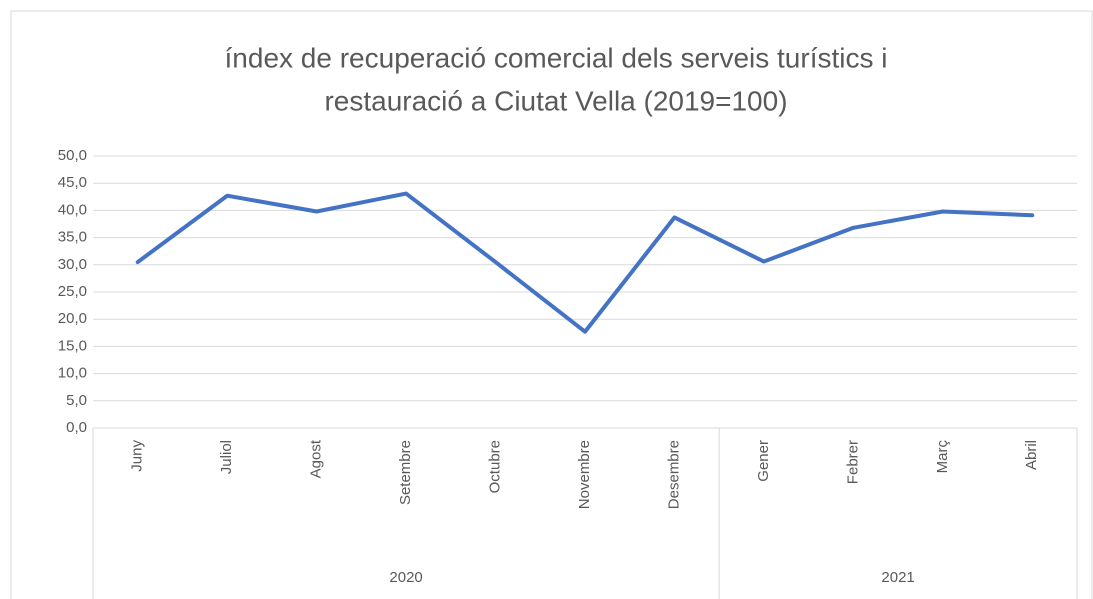 This screenshot has width=1093, height=599. I want to click on y-tick-label: 15,0, so click(72, 345).